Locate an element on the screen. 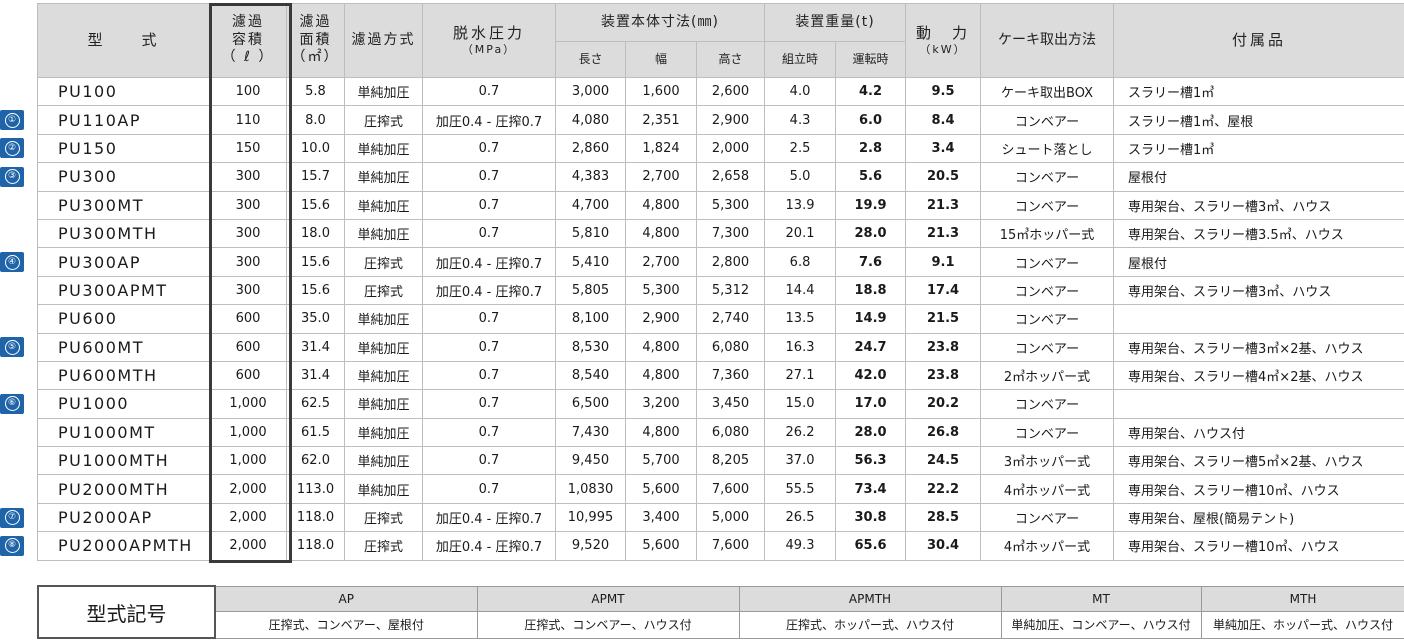  area-cell: 62.0 is located at coordinates (315, 461).